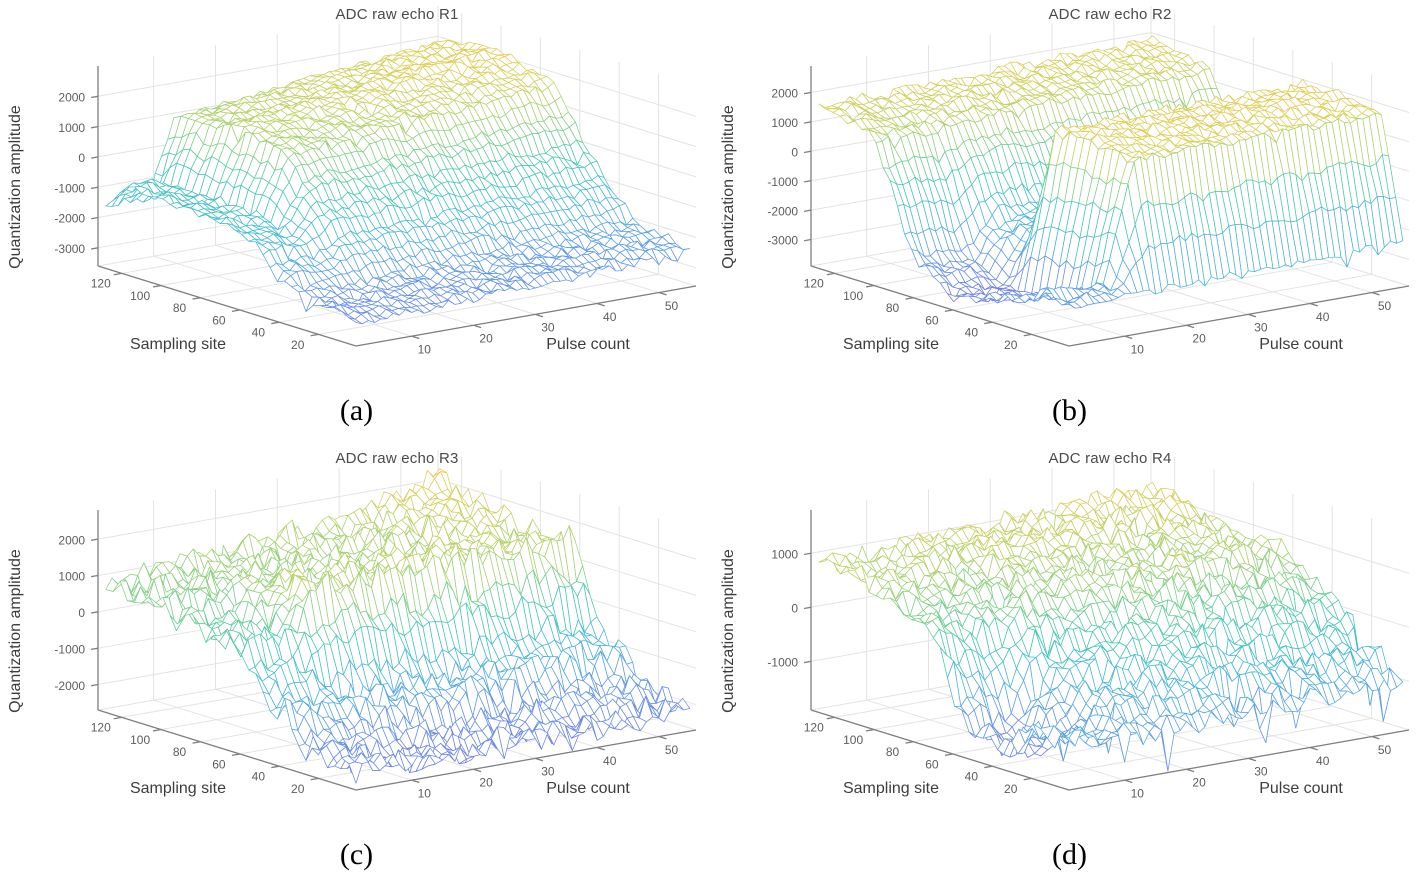 Image resolution: width=1426 pixels, height=887 pixels. Describe the element at coordinates (397, 14) in the screenshot. I see `plot-title-r1: ADC raw echo R1` at that location.